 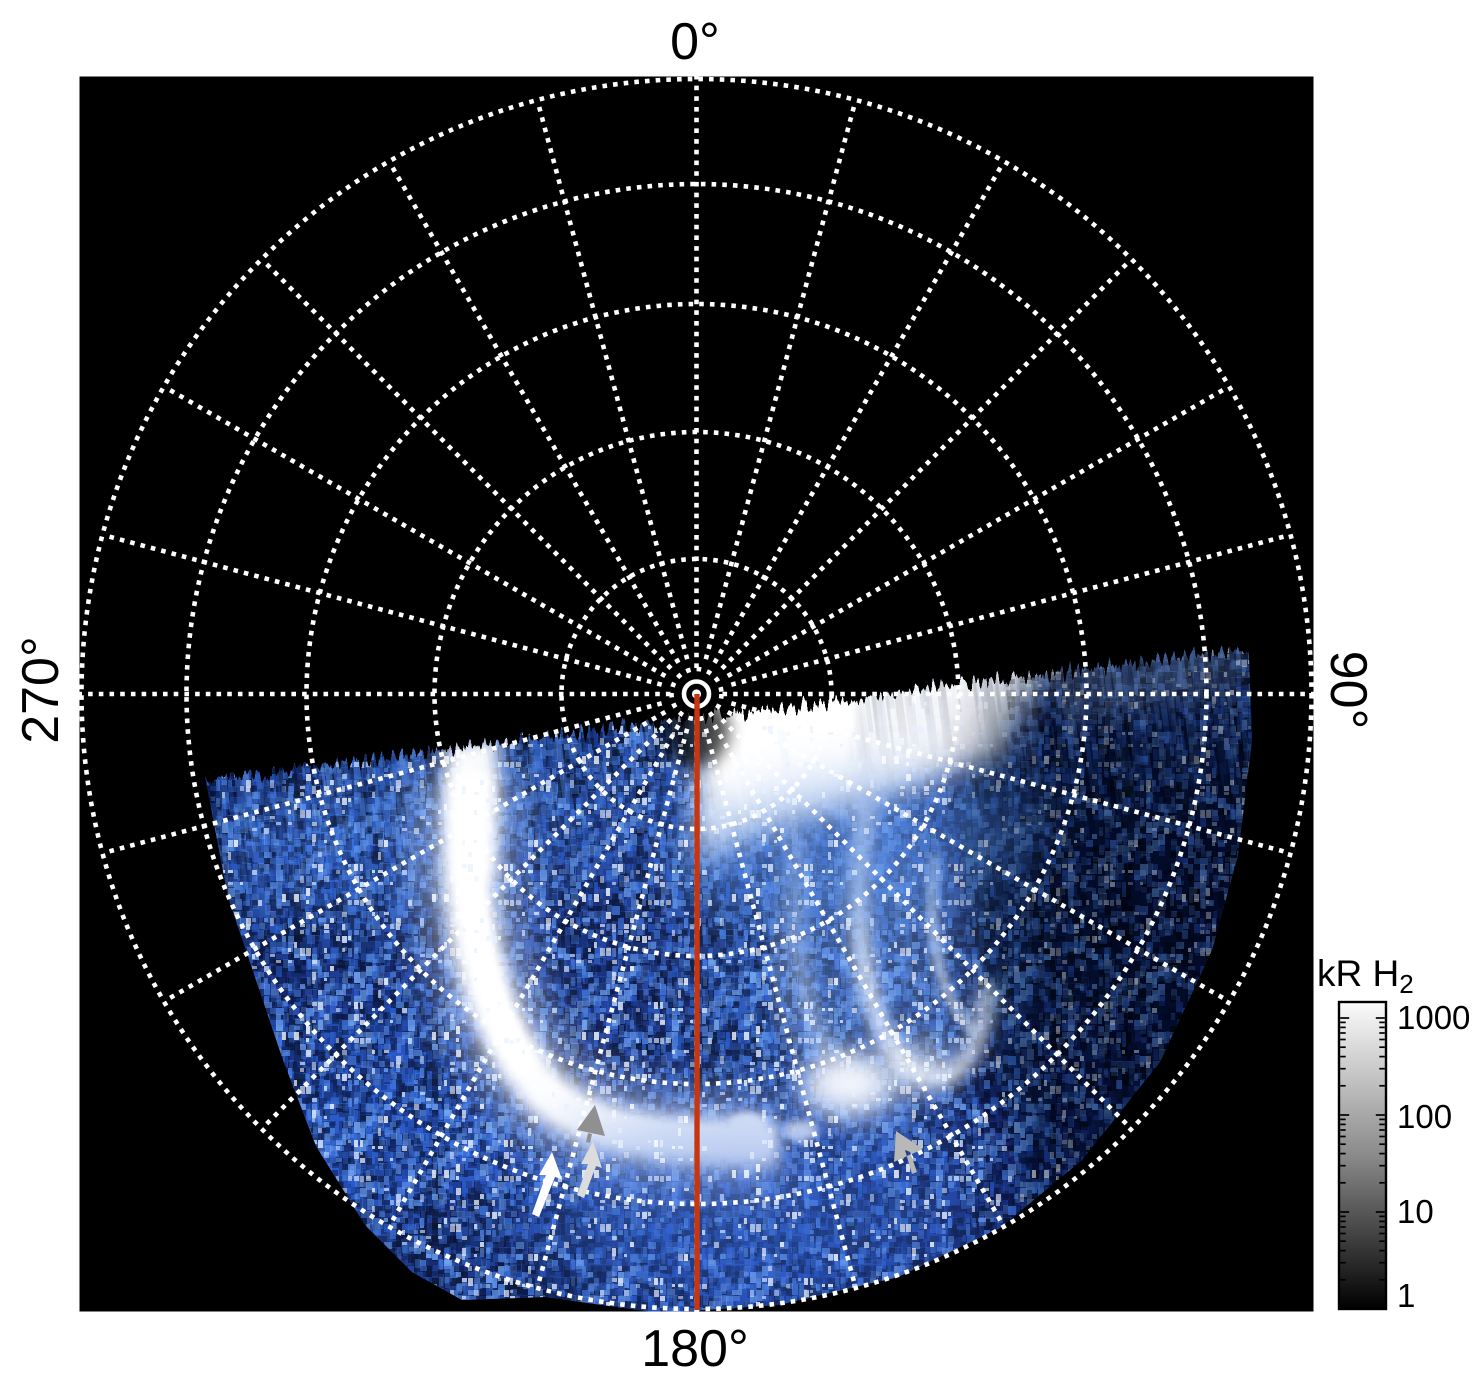 What do you see at coordinates (1424, 1116) in the screenshot?
I see `svg-text: 100` at bounding box center [1424, 1116].